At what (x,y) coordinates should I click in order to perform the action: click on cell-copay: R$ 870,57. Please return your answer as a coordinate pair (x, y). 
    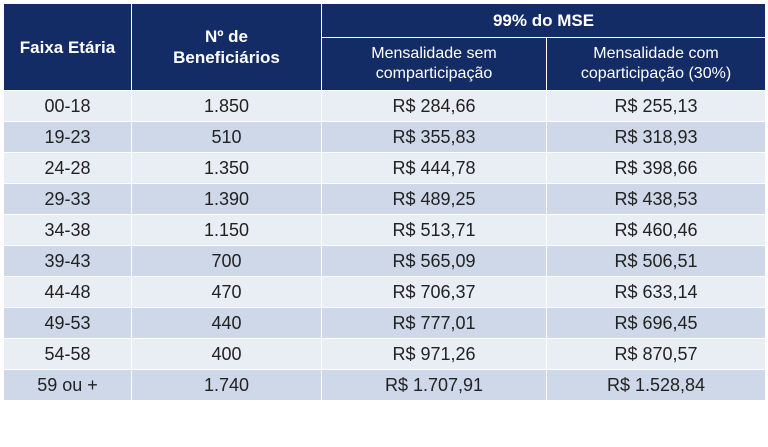
    Looking at the image, I should click on (656, 354).